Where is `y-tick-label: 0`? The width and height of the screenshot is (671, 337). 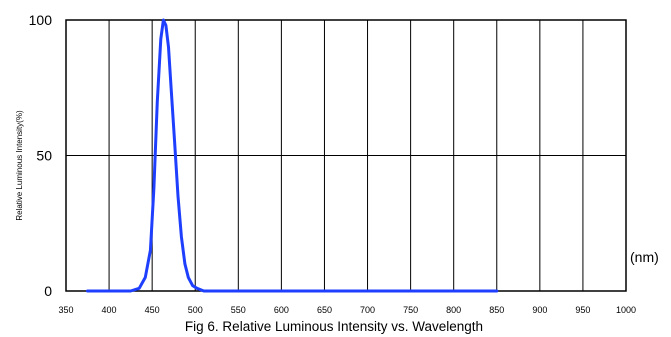
y-tick-label: 0 is located at coordinates (48, 291).